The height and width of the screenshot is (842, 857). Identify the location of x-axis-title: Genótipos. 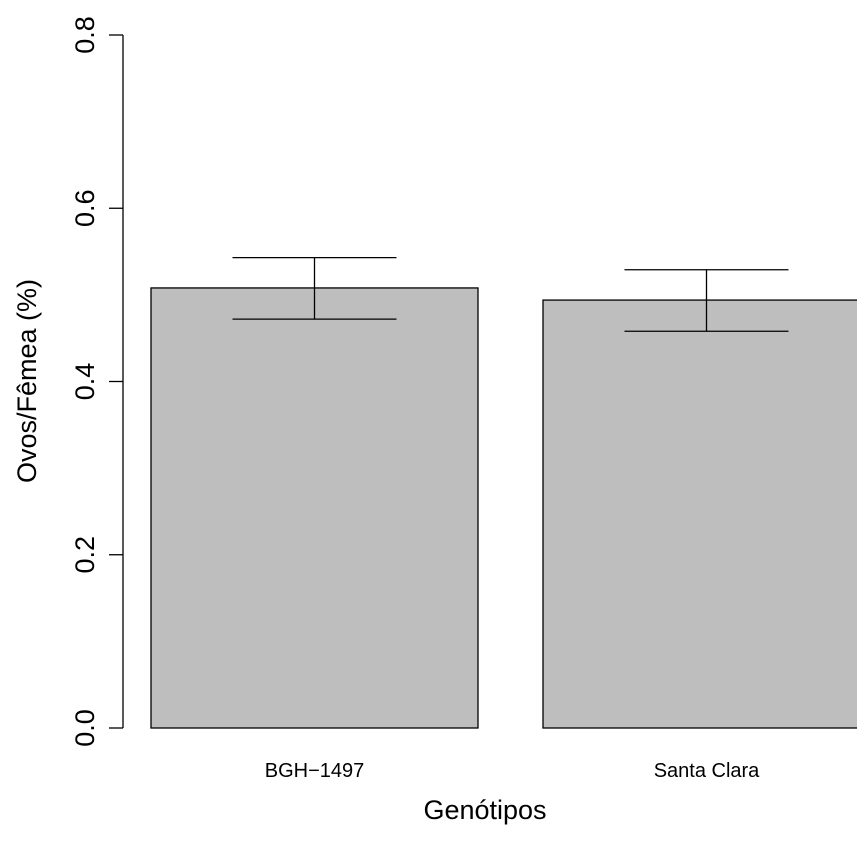
(484, 810).